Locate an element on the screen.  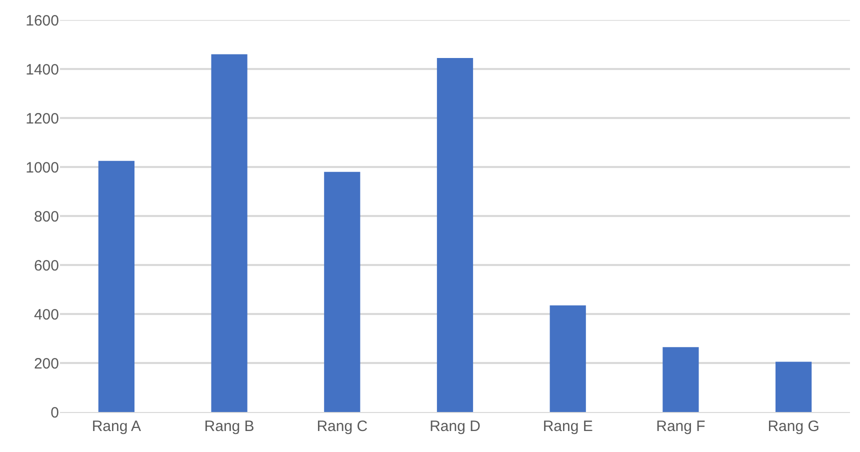
y-tick-label: 1400 is located at coordinates (42, 69).